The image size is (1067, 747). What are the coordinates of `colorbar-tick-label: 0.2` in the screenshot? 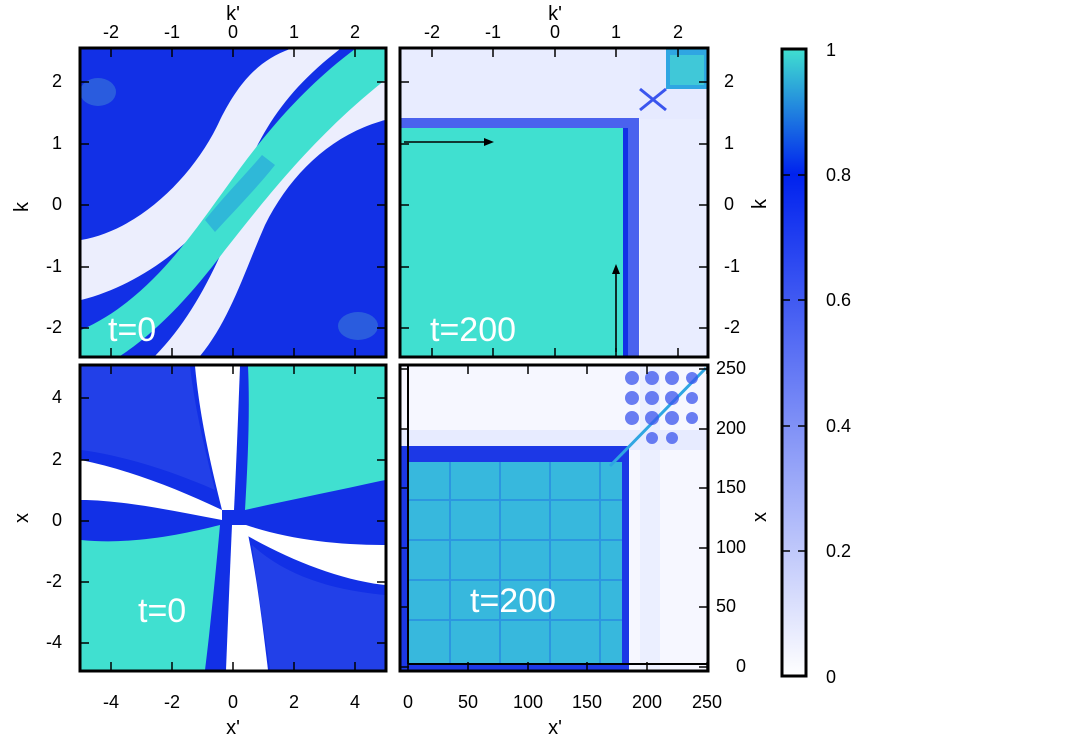 It's located at (838, 551).